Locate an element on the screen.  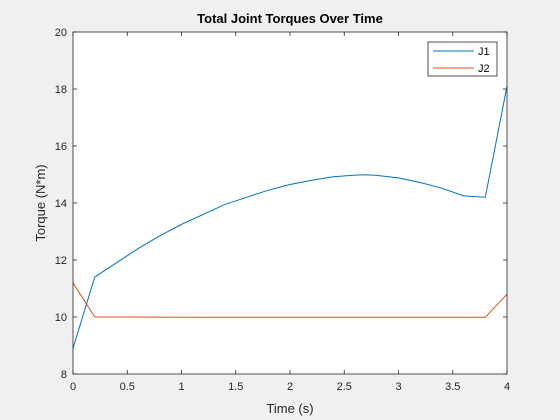
y-tick-label: 18 is located at coordinates (61, 90).